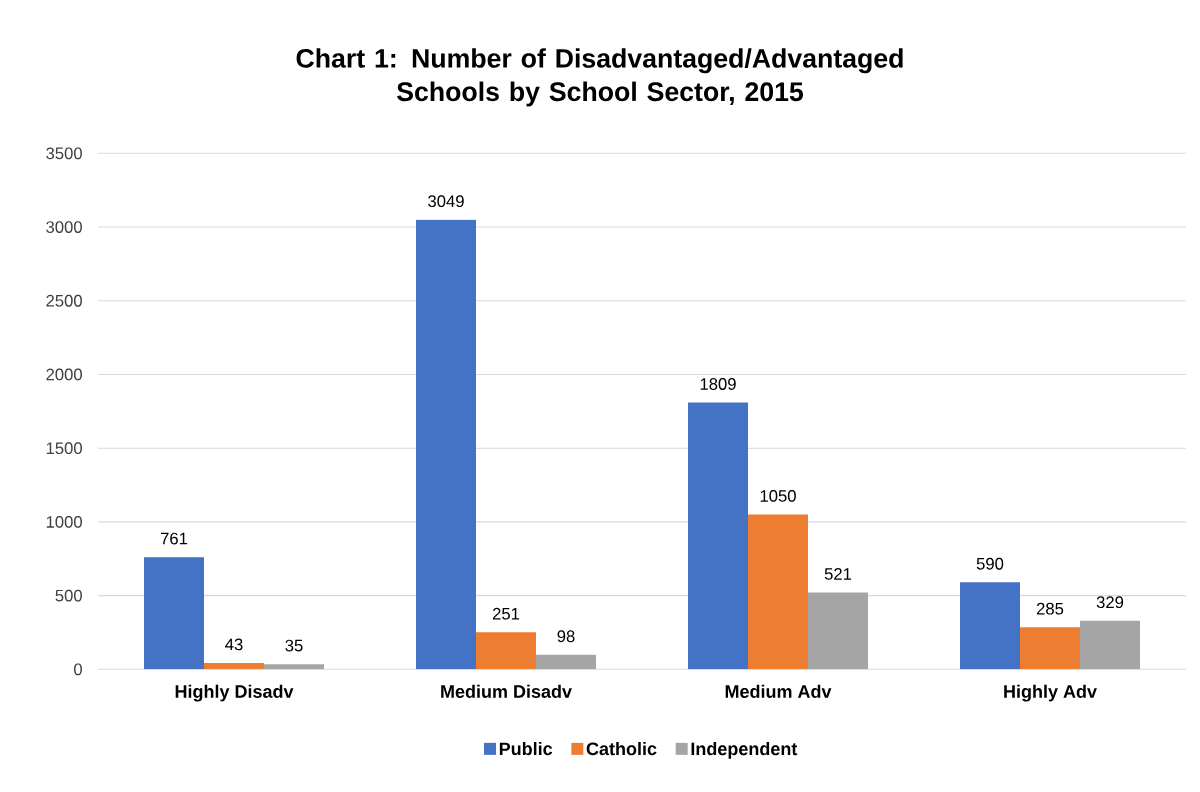 This screenshot has width=1200, height=792. What do you see at coordinates (64, 448) in the screenshot?
I see `y-tick-label: 1500` at bounding box center [64, 448].